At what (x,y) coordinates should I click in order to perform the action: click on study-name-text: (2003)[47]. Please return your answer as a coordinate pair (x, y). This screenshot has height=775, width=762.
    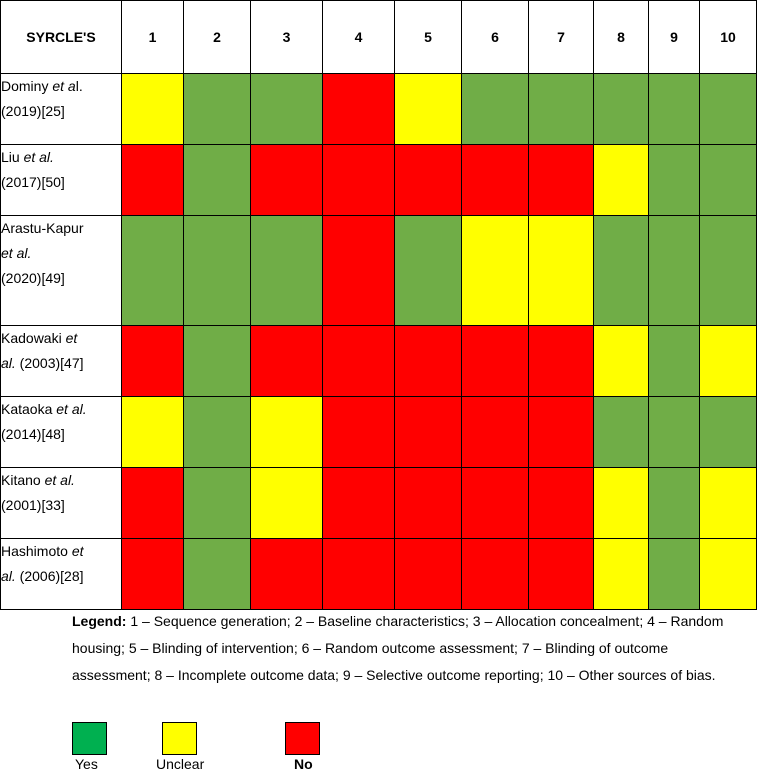
    Looking at the image, I should click on (49, 363).